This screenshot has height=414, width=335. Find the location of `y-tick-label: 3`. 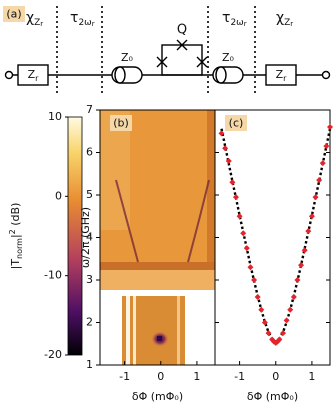

y-tick-label: 3 is located at coordinates (89, 279).